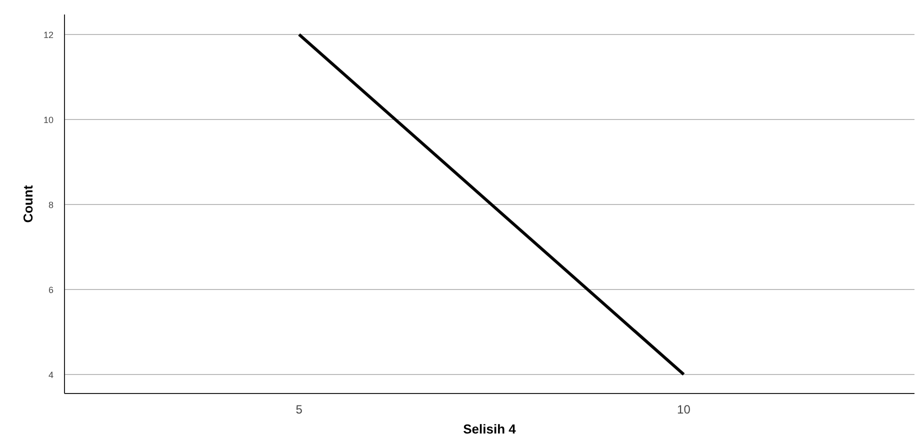 This screenshot has width=918, height=443. What do you see at coordinates (299, 409) in the screenshot?
I see `x-tick-label: 5` at bounding box center [299, 409].